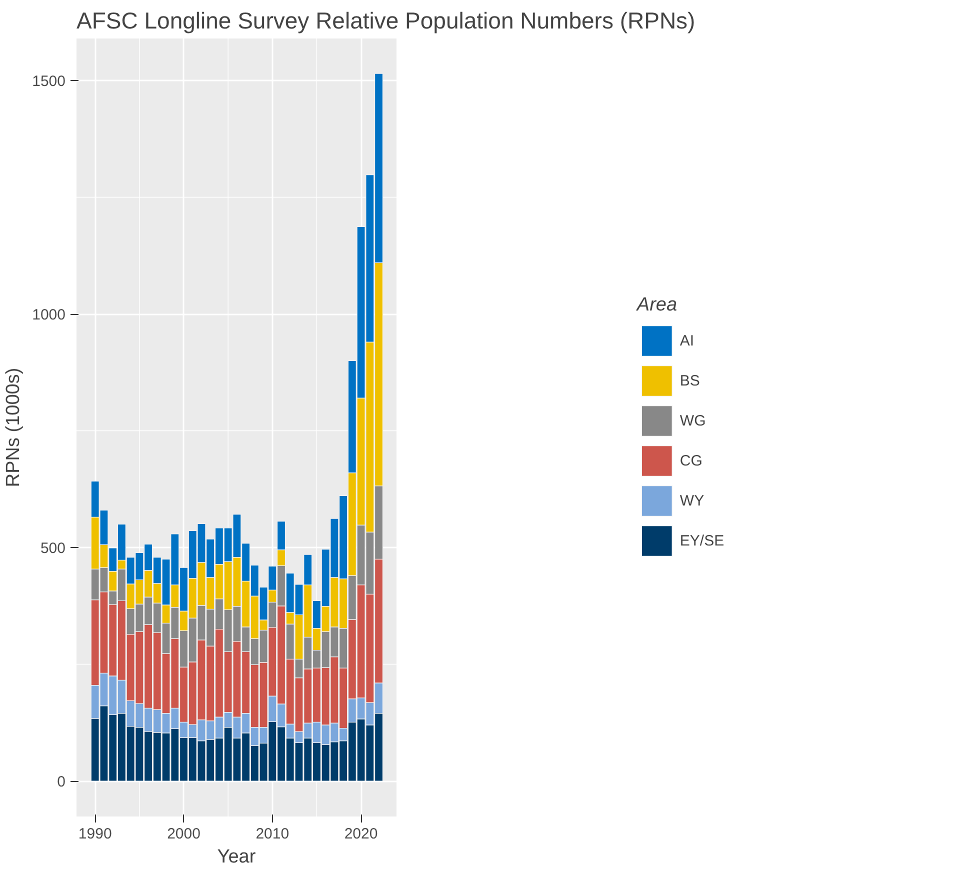 This screenshot has width=970, height=877. I want to click on legend-label: WY, so click(692, 500).